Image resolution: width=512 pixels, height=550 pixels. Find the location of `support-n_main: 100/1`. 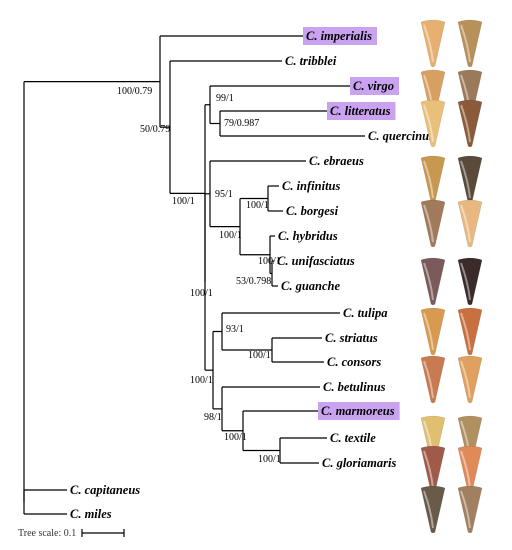

support-n_main: 100/1 is located at coordinates (183, 201).